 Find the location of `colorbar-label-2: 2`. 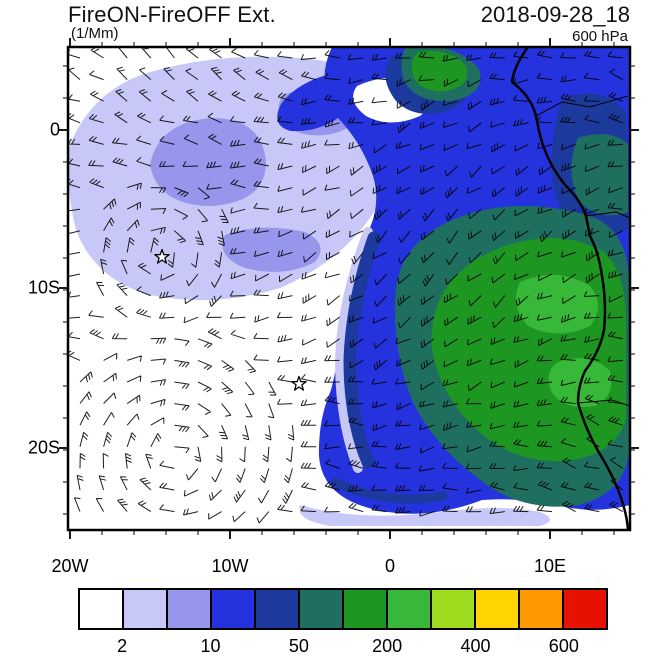

colorbar-label-2: 2 is located at coordinates (122, 646).